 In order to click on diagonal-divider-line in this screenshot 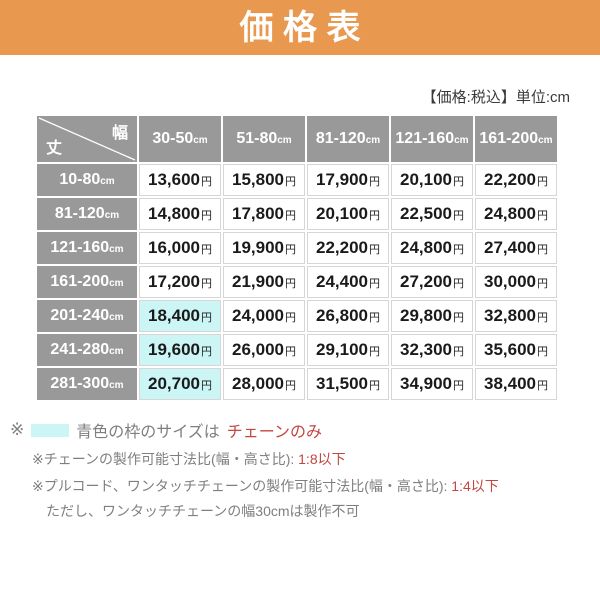, I will do `click(87, 139)`.